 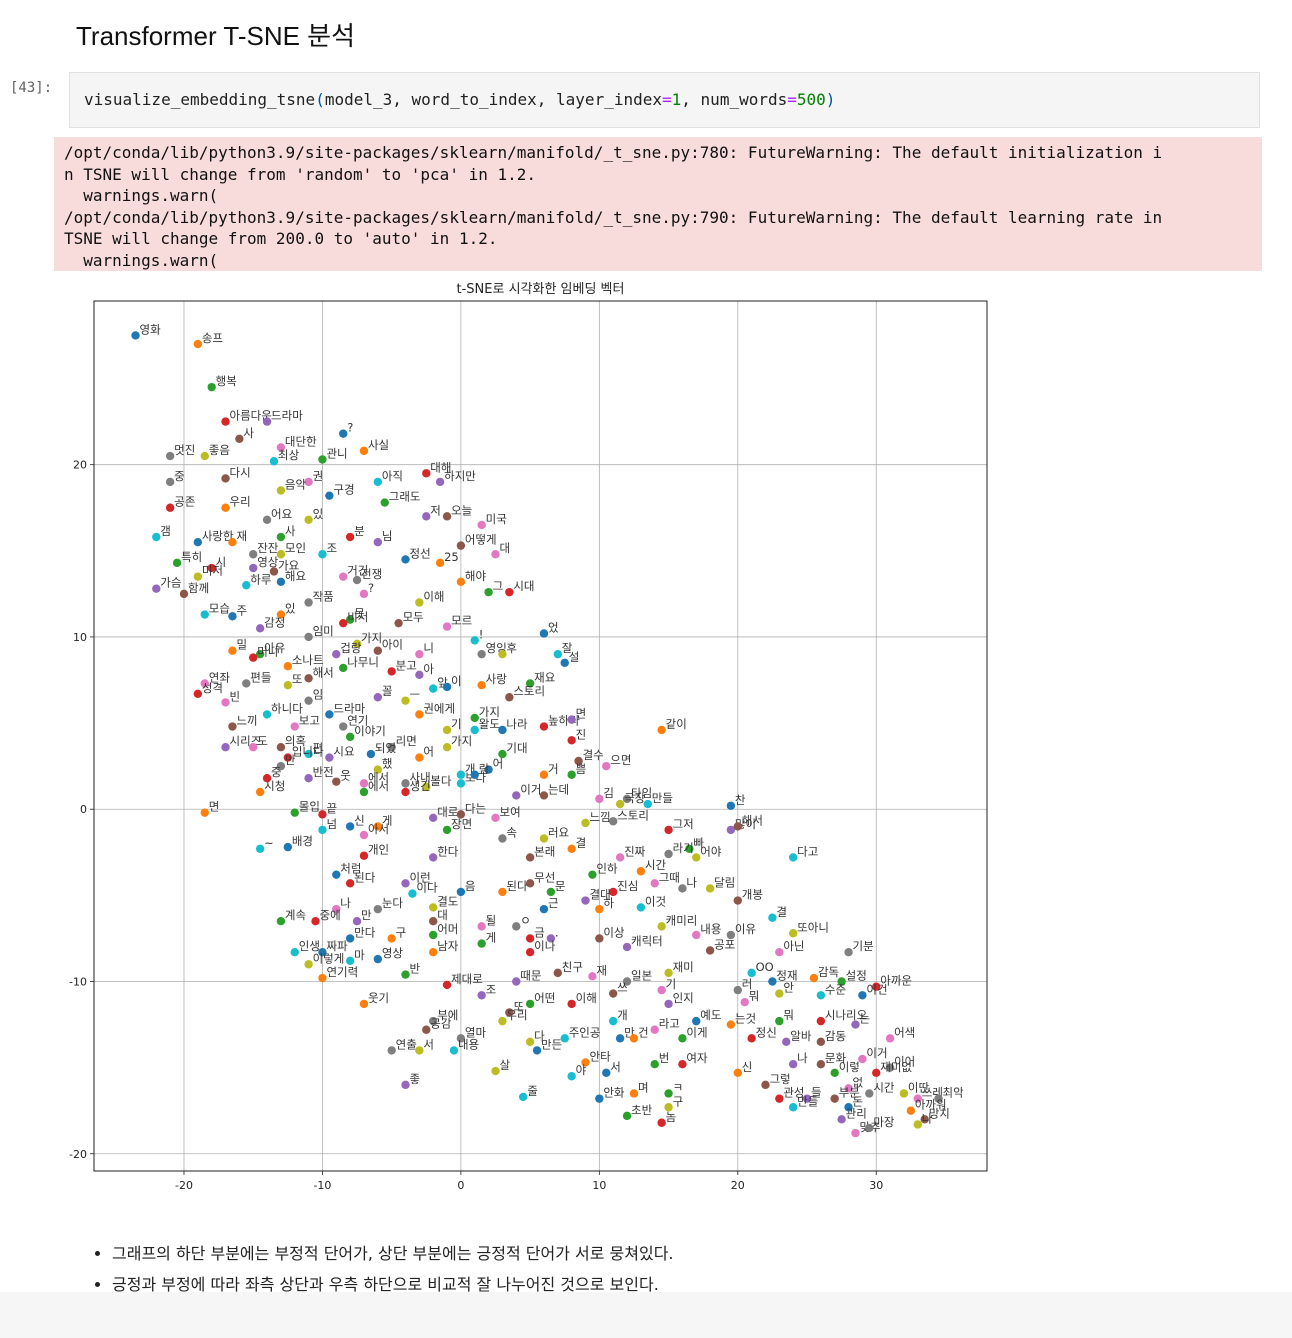 I want to click on point-label: 드라마, so click(x=287, y=416).